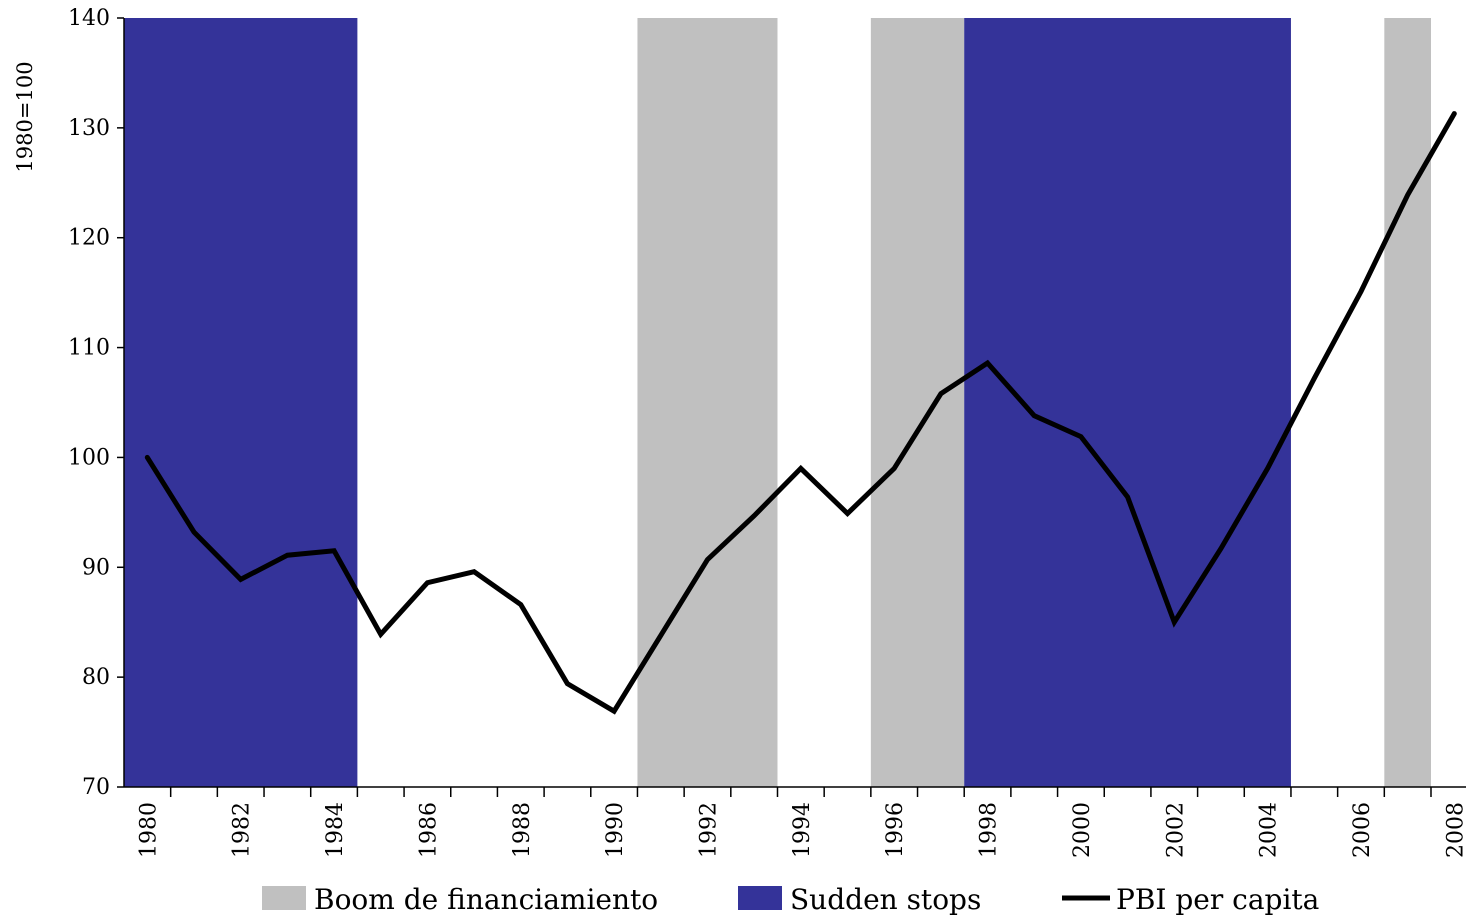 This screenshot has width=1468, height=921. What do you see at coordinates (1082, 830) in the screenshot?
I see `x-tick-label-2000: 2000` at bounding box center [1082, 830].